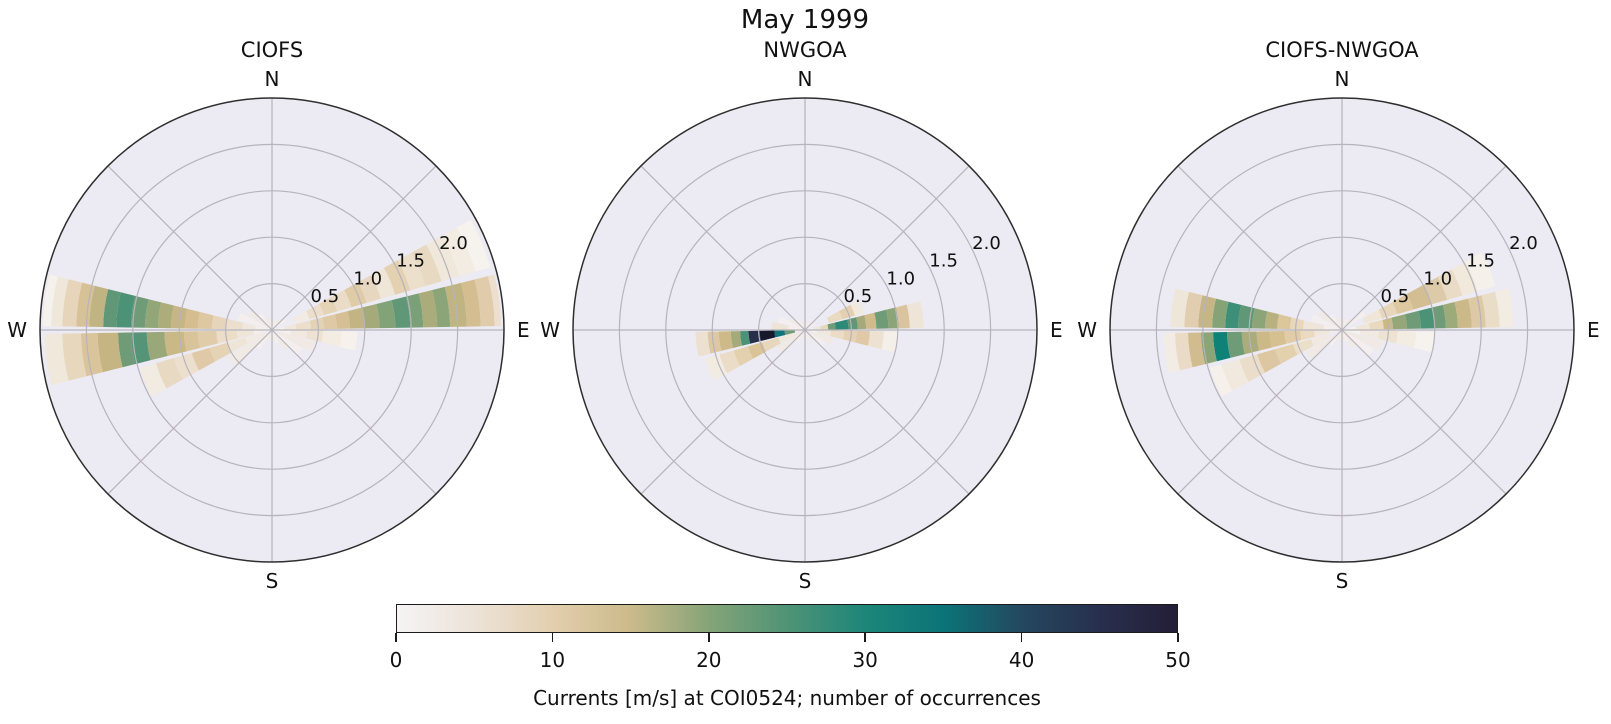 The image size is (1611, 724). What do you see at coordinates (805, 50) in the screenshot?
I see `plot-title-nwgoa: NWGOA` at bounding box center [805, 50].